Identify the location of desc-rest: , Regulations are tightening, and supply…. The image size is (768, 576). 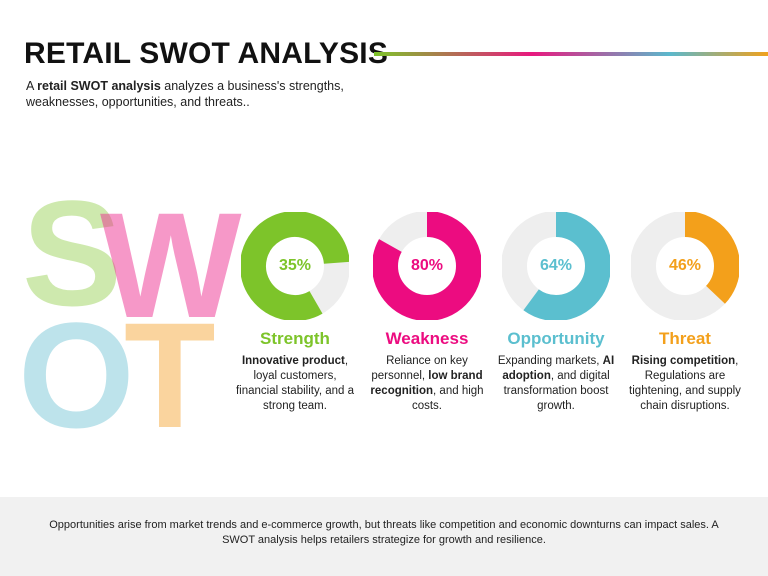
(685, 383).